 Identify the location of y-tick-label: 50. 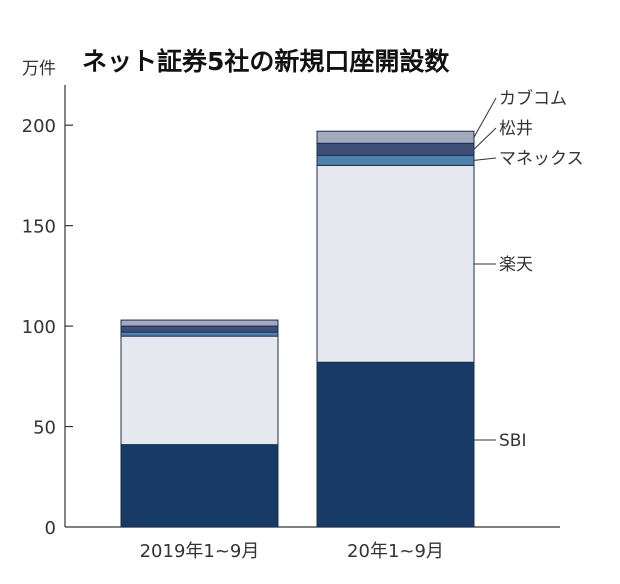
(44, 428).